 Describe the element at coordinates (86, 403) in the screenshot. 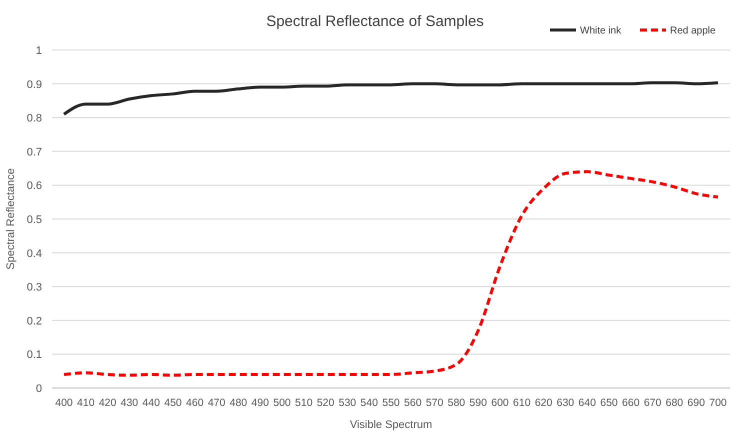

I see `x-tick-label: 410` at that location.